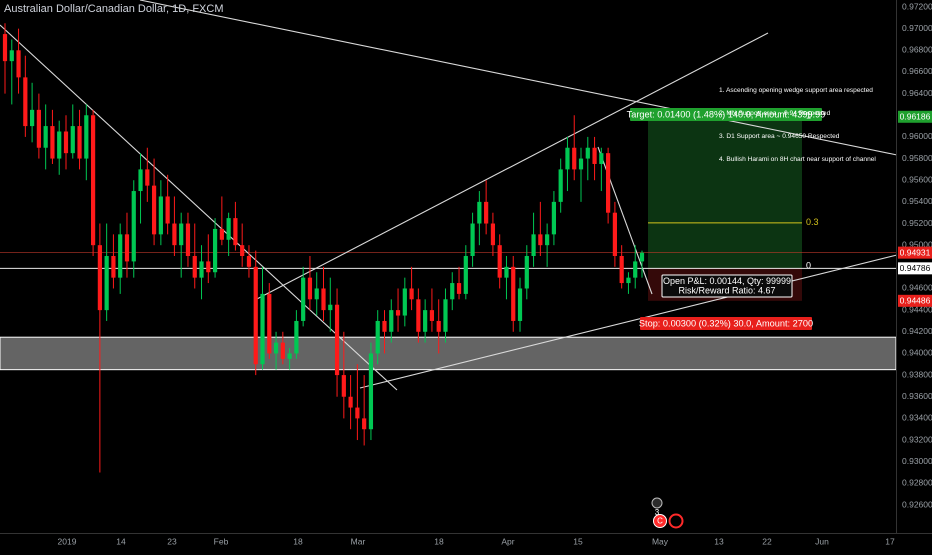  What do you see at coordinates (657, 503) in the screenshot?
I see `earnings-badge-icon` at bounding box center [657, 503].